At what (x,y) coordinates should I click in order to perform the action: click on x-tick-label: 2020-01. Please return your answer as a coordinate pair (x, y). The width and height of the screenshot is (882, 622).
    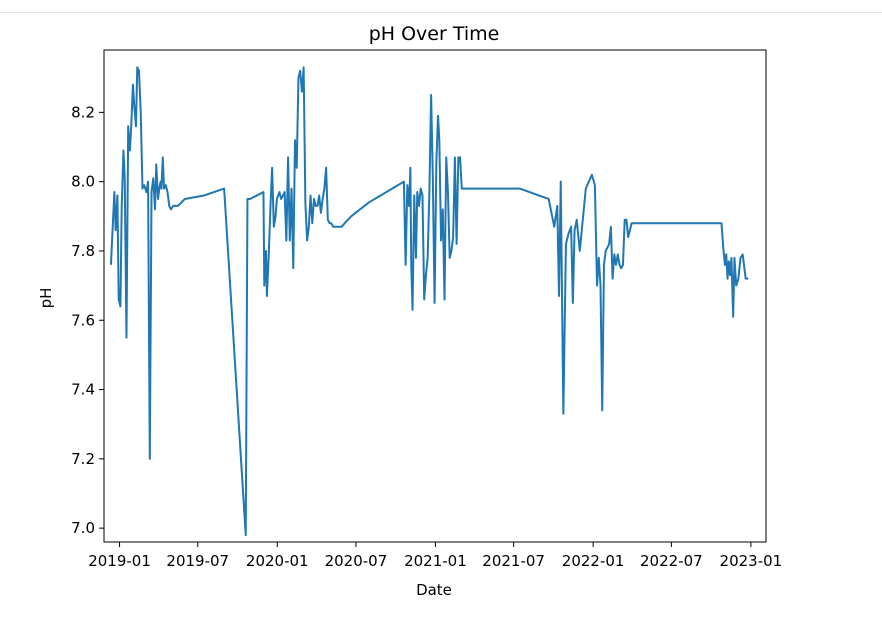
    Looking at the image, I should click on (277, 561).